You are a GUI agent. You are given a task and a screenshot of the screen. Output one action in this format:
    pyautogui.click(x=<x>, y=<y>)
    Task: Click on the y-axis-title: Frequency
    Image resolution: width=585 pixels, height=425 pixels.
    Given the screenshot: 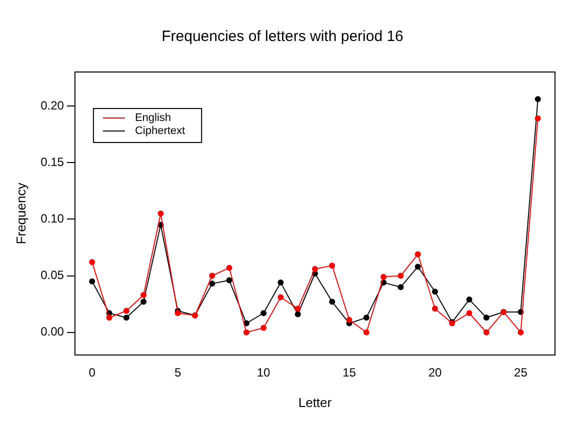 What is the action you would take?
    pyautogui.click(x=20, y=213)
    